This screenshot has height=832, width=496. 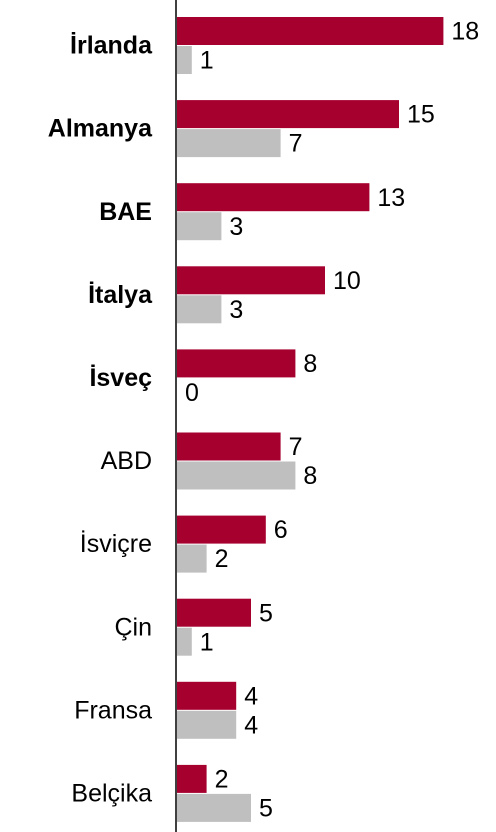 What do you see at coordinates (192, 393) in the screenshot?
I see `value-label: 0` at bounding box center [192, 393].